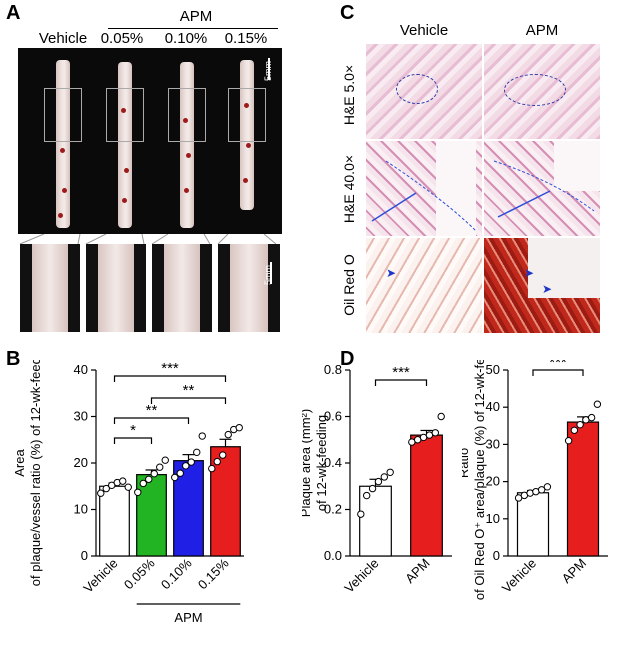 Image resolution: width=620 pixels, height=650 pixels. Describe the element at coordinates (186, 38) in the screenshot. I see `group-label-010: 0.10%` at that location.